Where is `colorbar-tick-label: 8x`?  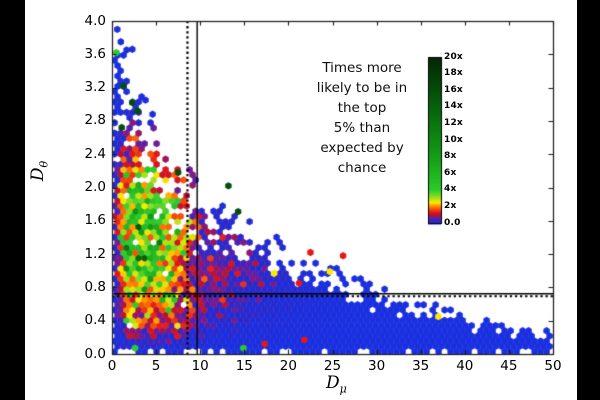
colorbar-tick-label: 8x is located at coordinates (450, 156).